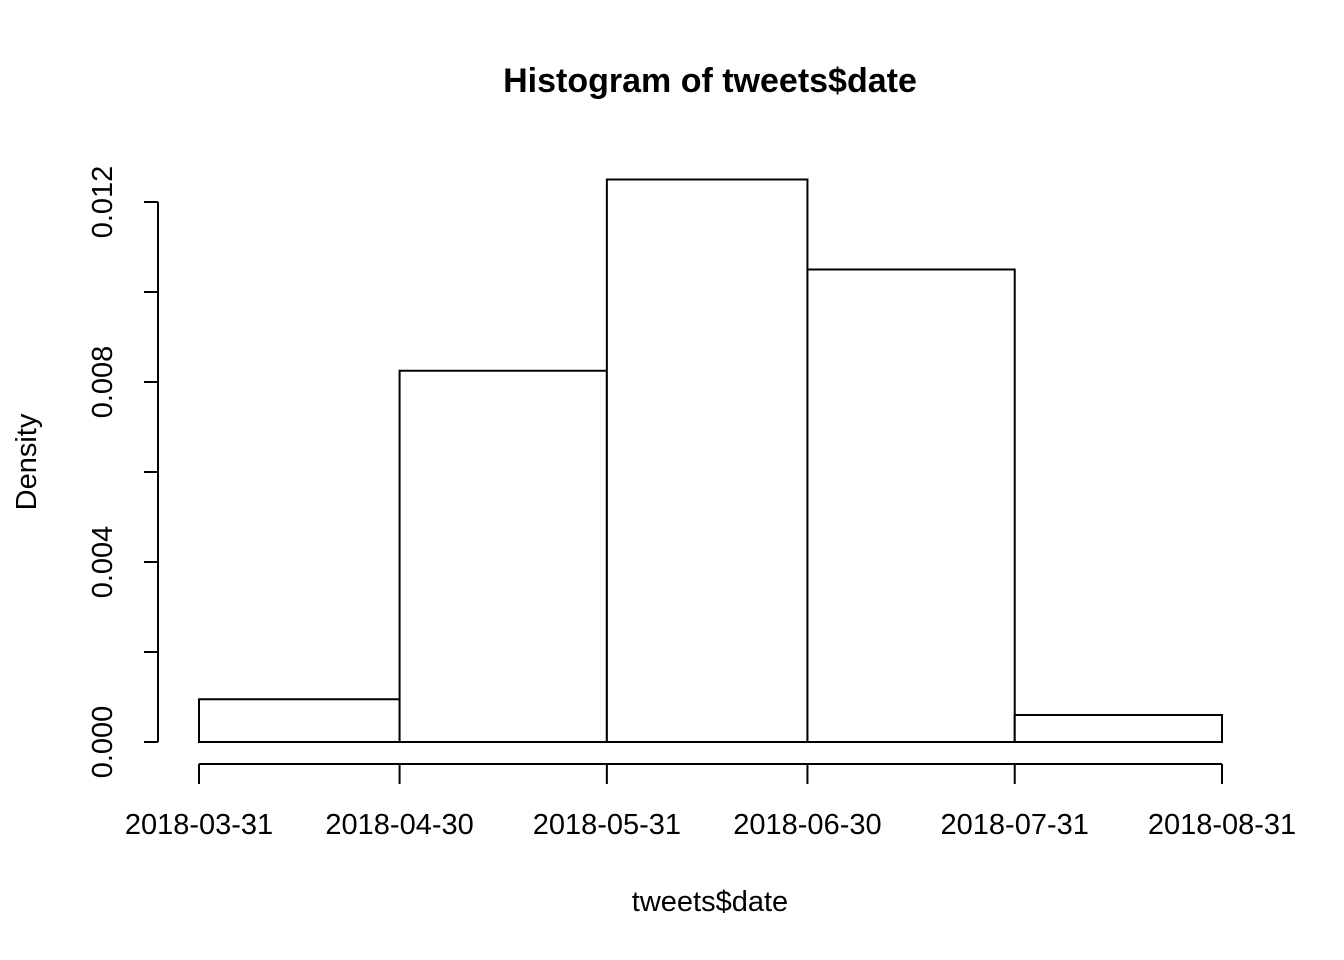 The height and width of the screenshot is (960, 1344). Describe the element at coordinates (1015, 825) in the screenshot. I see `x-tick-label-5: 2018-07-31` at that location.